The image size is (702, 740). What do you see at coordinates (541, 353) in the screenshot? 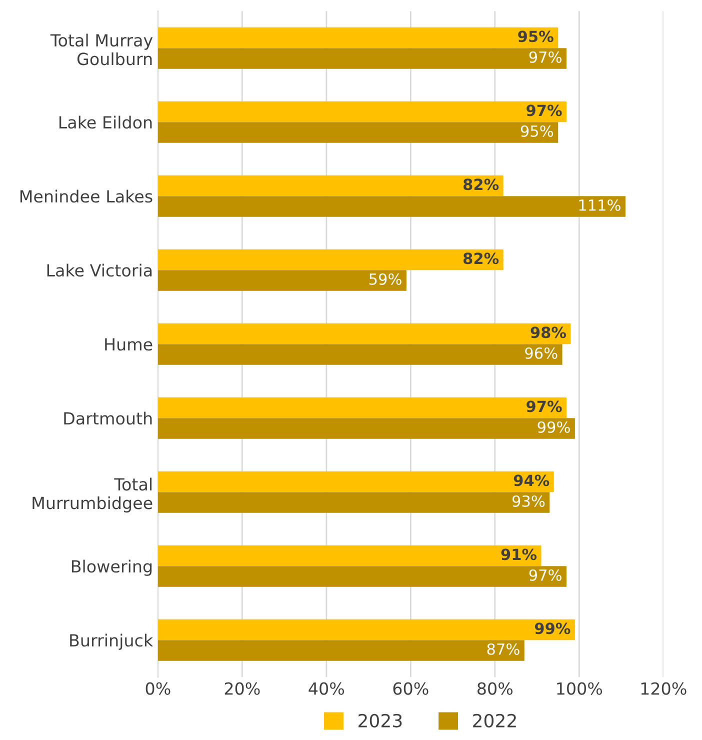
I see `data-label: 96%` at bounding box center [541, 353].